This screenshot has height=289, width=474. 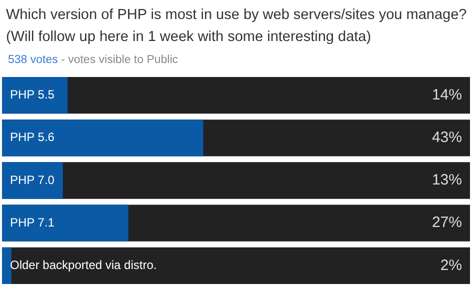 What do you see at coordinates (447, 137) in the screenshot?
I see `data-label: 43%` at bounding box center [447, 137].